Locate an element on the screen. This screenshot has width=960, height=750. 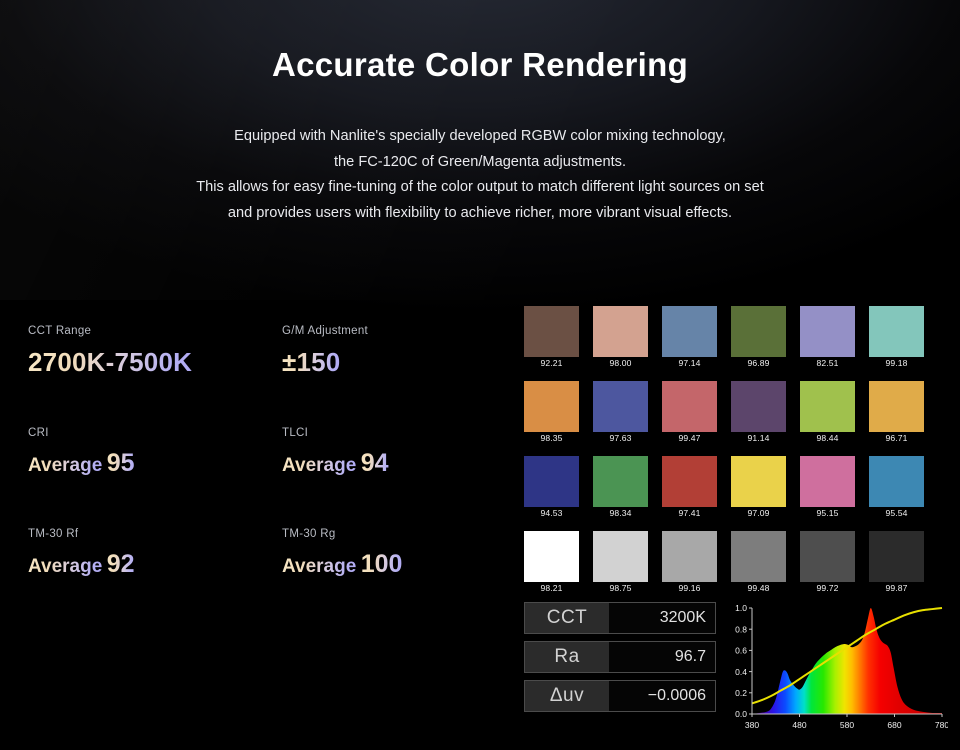
spec-item-gm-adjustment: G/M Adjustment ±150 is located at coordinates (385, 350).